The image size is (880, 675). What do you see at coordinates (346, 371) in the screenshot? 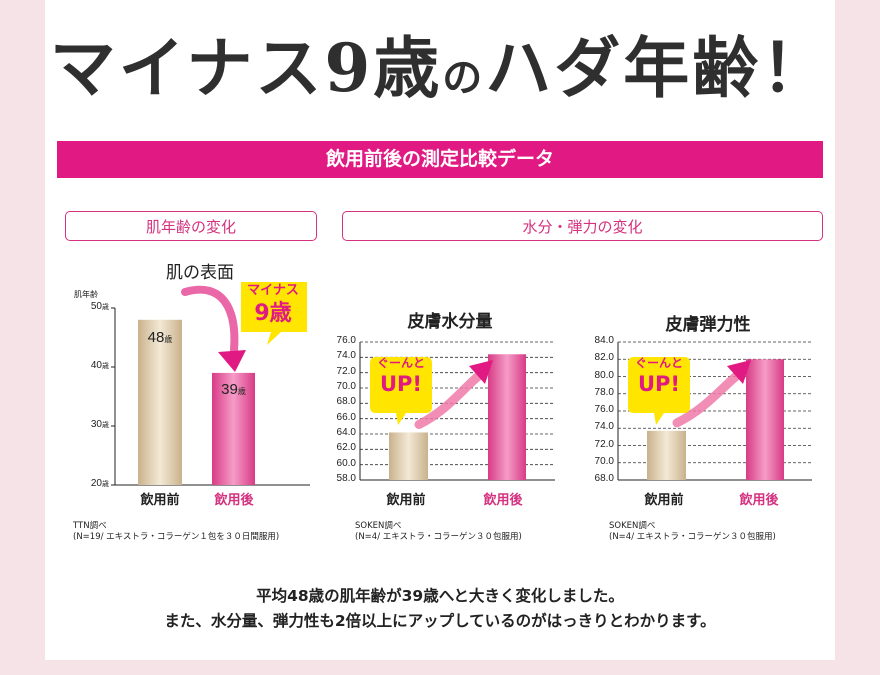
I see `moisture-y-tick-label: 72.0` at bounding box center [346, 371].